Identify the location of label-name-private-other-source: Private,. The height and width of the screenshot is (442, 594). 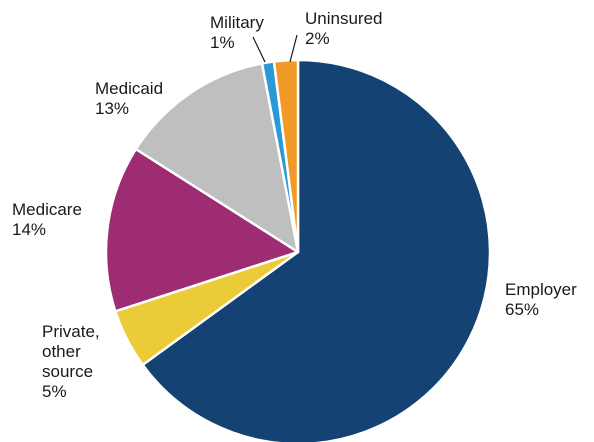
(71, 331).